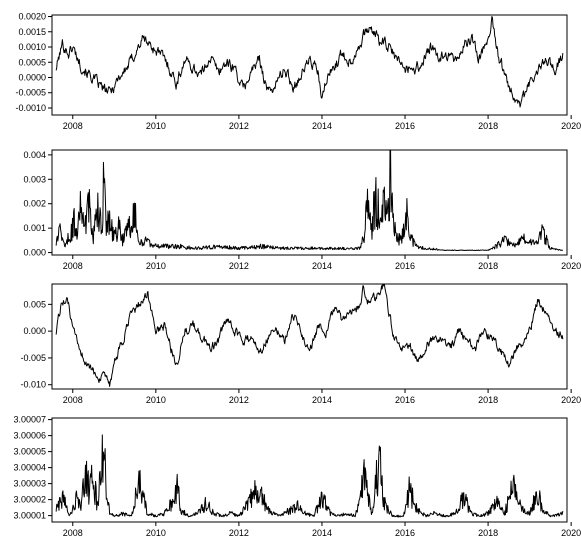 This screenshot has width=581, height=558. What do you see at coordinates (34, 179) in the screenshot?
I see `y-tick-label: 0.003` at bounding box center [34, 179].